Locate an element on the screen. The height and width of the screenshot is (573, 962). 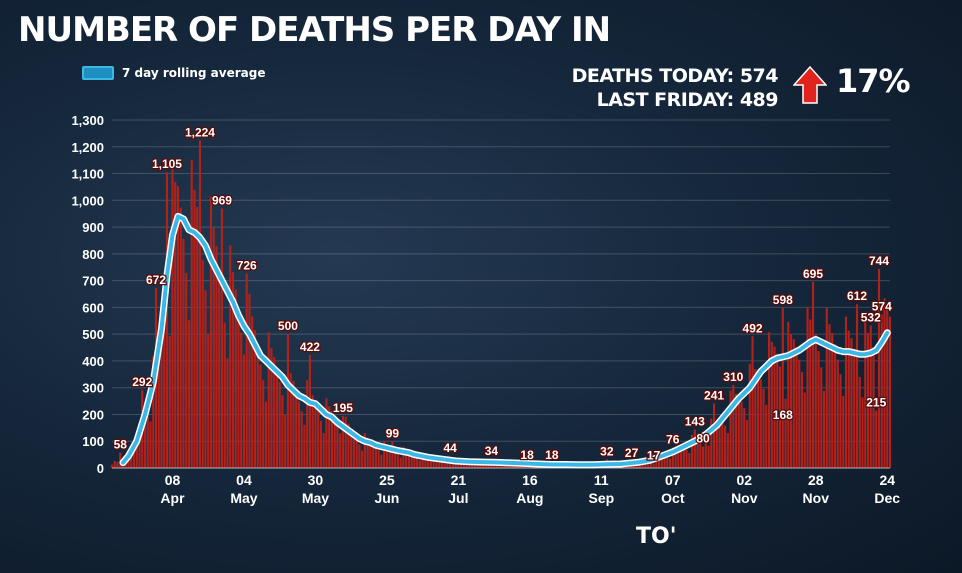
y-tick-label: 900 is located at coordinates (93, 227).